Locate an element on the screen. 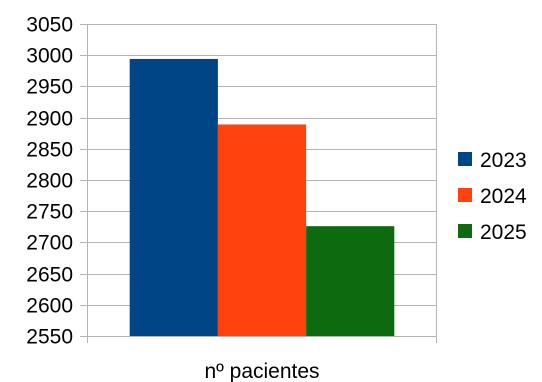 This screenshot has width=542, height=382. legend: 2023 2024 2025 is located at coordinates (492, 196).